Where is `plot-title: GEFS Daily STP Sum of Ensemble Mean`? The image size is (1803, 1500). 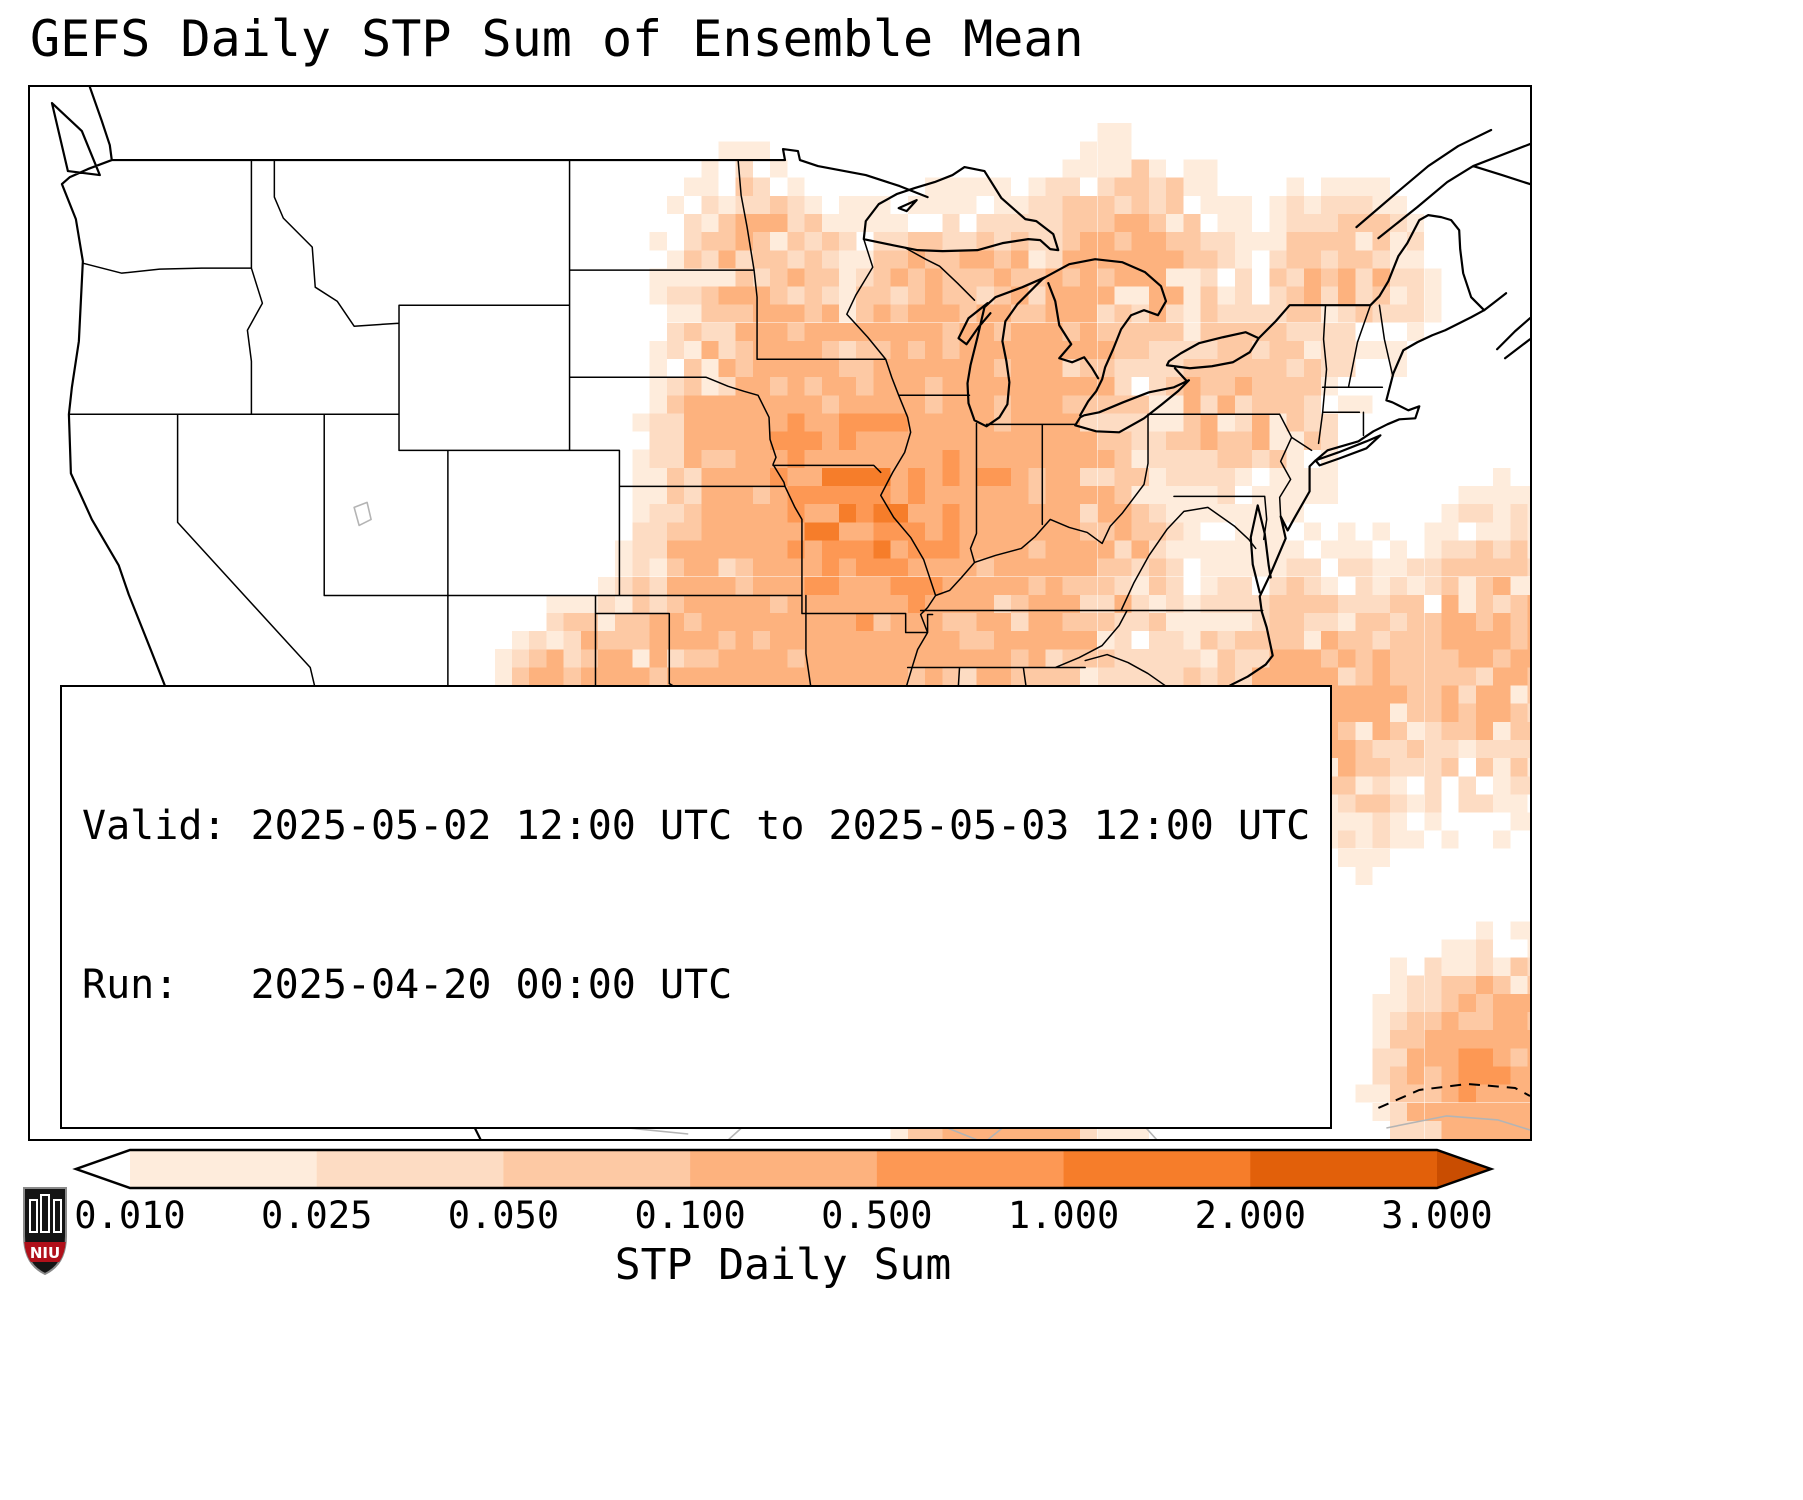 plot-title: GEFS Daily STP Sum of Ensemble Mean is located at coordinates (557, 39).